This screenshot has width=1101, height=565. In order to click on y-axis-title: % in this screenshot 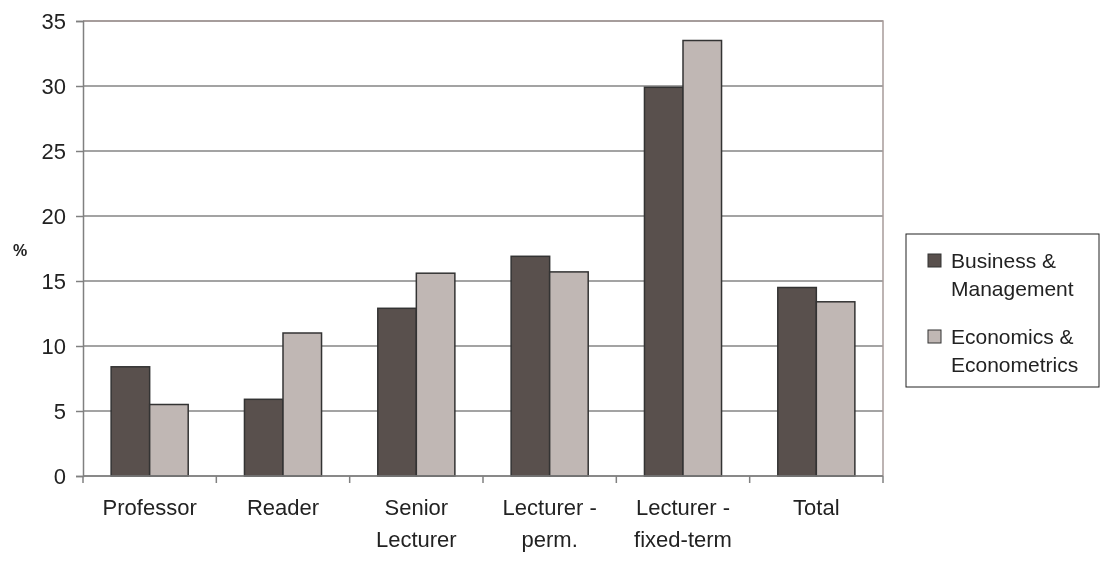, I will do `click(20, 250)`.